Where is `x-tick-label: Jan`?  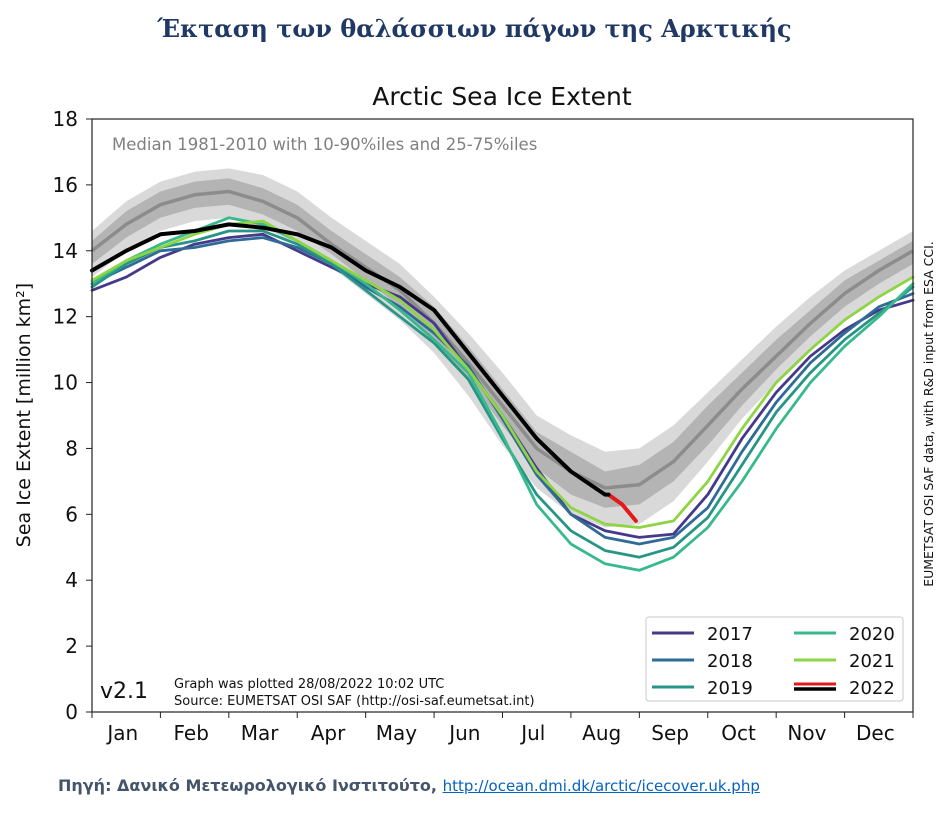 x-tick-label: Jan is located at coordinates (121, 733).